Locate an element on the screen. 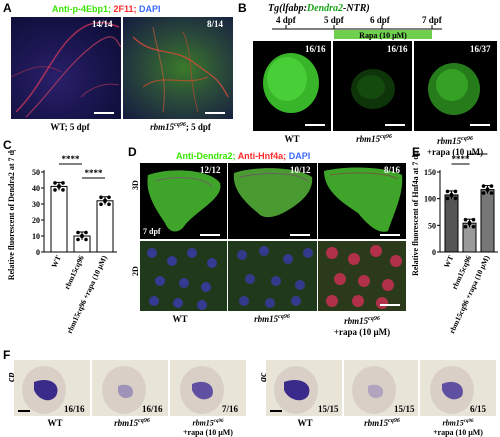 The height and width of the screenshot is (437, 500). panel-b-image-wt is located at coordinates (292, 86).